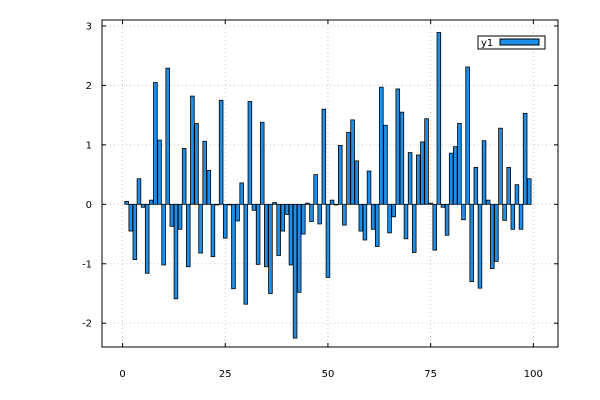 The width and height of the screenshot is (600, 400). What do you see at coordinates (430, 374) in the screenshot?
I see `x-tick-label: 75` at bounding box center [430, 374].